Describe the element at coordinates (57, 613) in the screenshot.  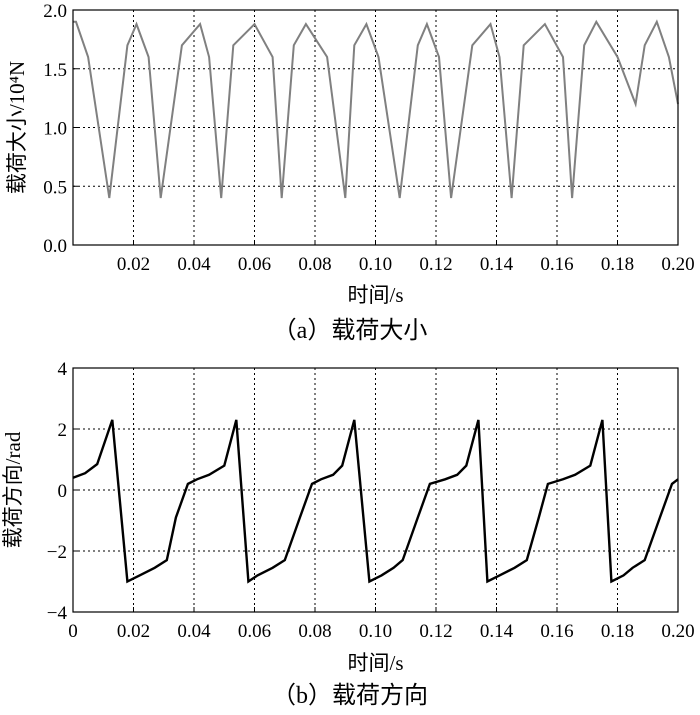
I see `y-tick-label: −4` at that location.